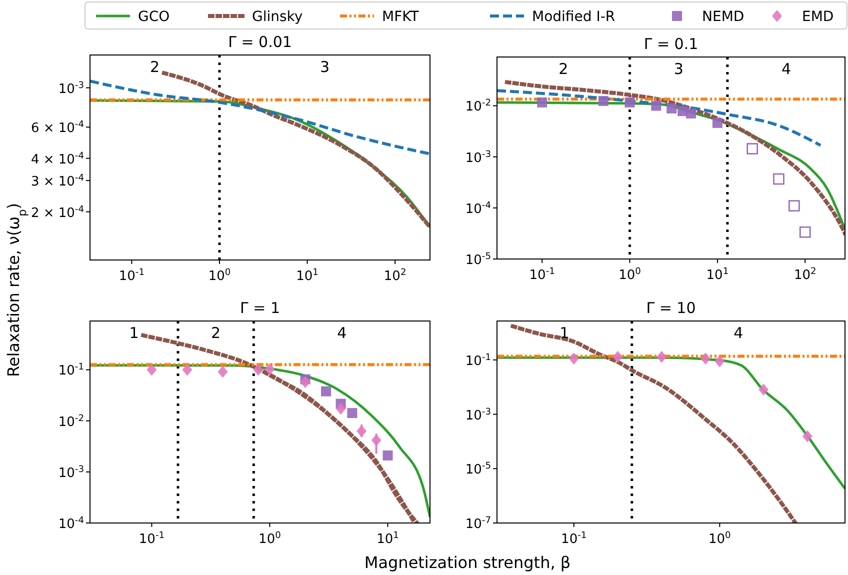 Image resolution: width=848 pixels, height=575 pixels. Describe the element at coordinates (723, 17) in the screenshot. I see `legend-label: NEMD` at that location.